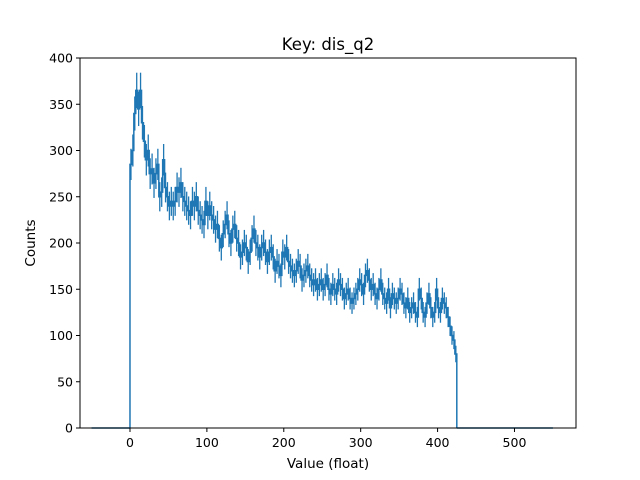 This screenshot has width=640, height=480. I want to click on y-tick-label: 200, so click(61, 243).